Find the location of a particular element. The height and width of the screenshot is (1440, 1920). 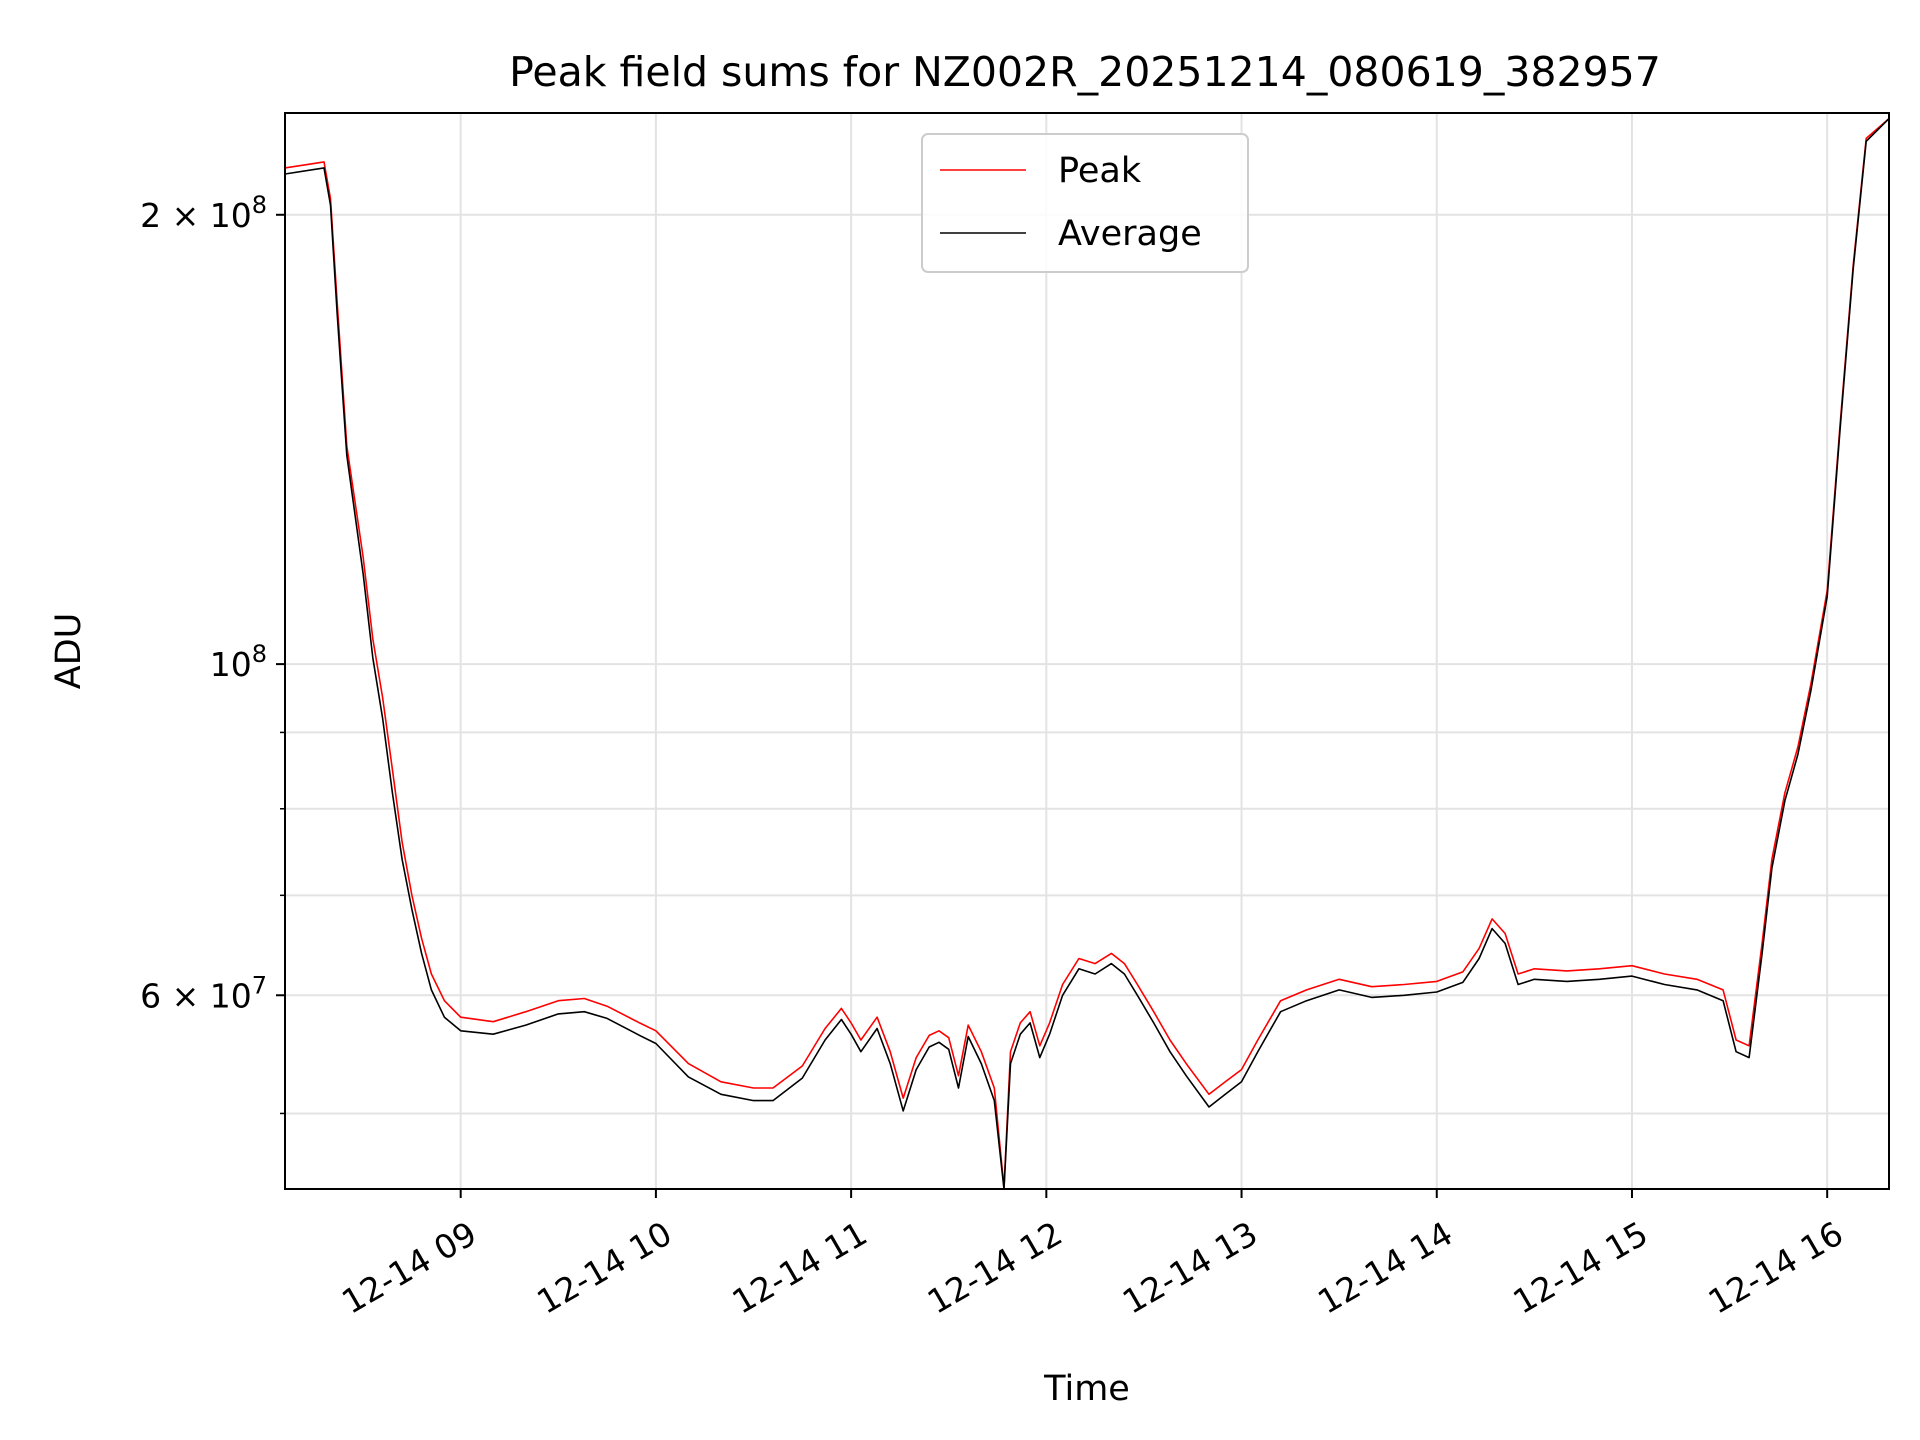

y-tick-label-base: 2 × 10 is located at coordinates (196, 215).